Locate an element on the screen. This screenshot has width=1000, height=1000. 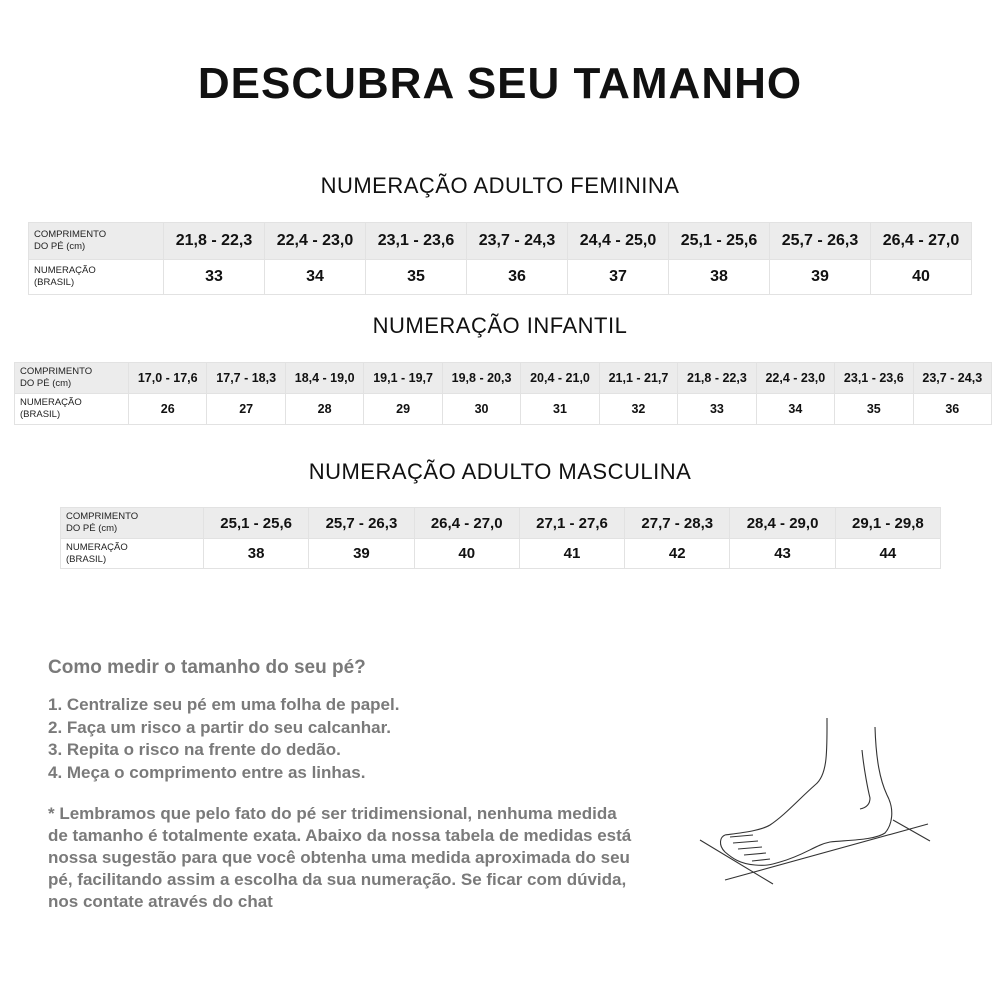
size-cell: 30 is located at coordinates (481, 409).